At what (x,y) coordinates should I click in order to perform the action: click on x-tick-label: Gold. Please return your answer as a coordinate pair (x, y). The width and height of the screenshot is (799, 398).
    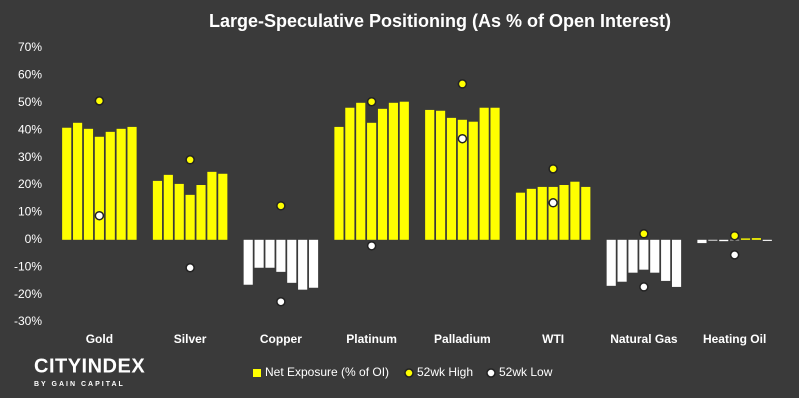
    Looking at the image, I should click on (99, 339).